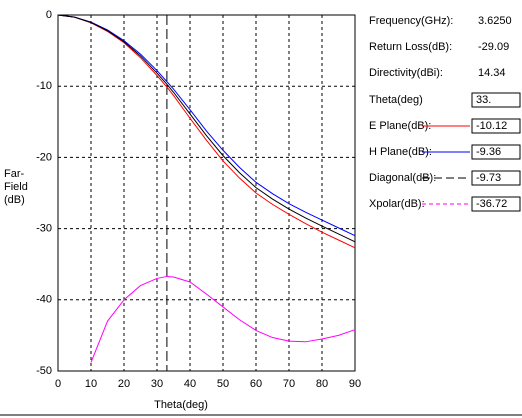 The width and height of the screenshot is (522, 418). Describe the element at coordinates (488, 178) in the screenshot. I see `readout-value: -9.73` at that location.